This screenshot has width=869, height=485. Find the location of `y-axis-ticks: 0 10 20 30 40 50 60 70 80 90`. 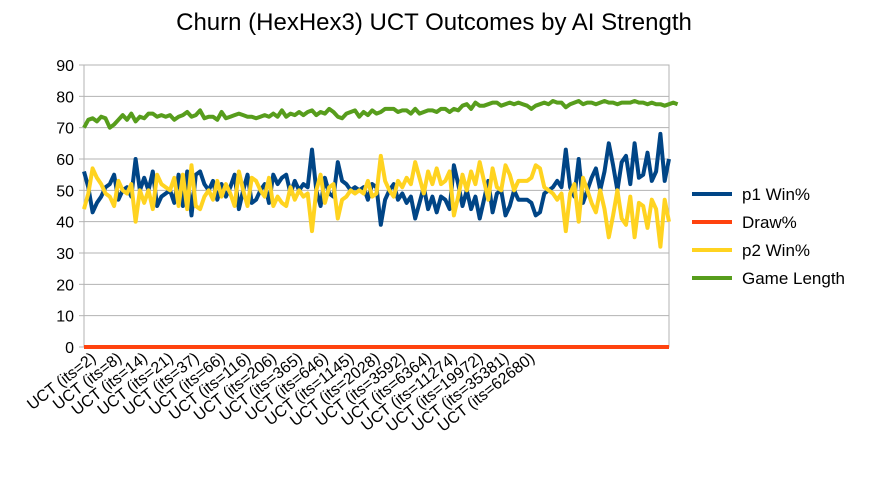

y-axis-ticks: 0 10 20 30 40 50 60 70 80 90 is located at coordinates (65, 207).